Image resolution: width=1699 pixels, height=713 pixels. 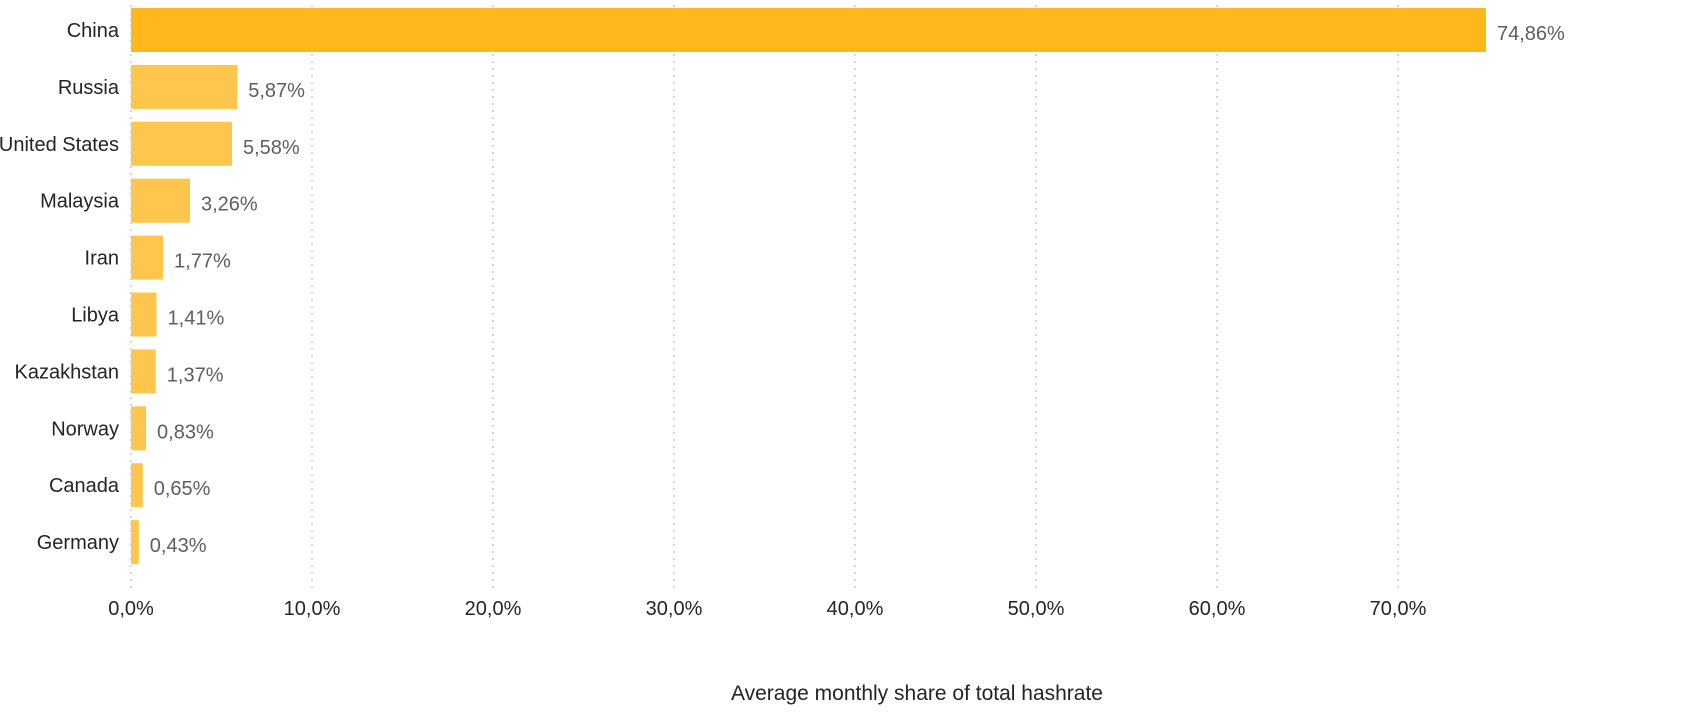 I want to click on category-label: Libya, so click(x=95, y=316).